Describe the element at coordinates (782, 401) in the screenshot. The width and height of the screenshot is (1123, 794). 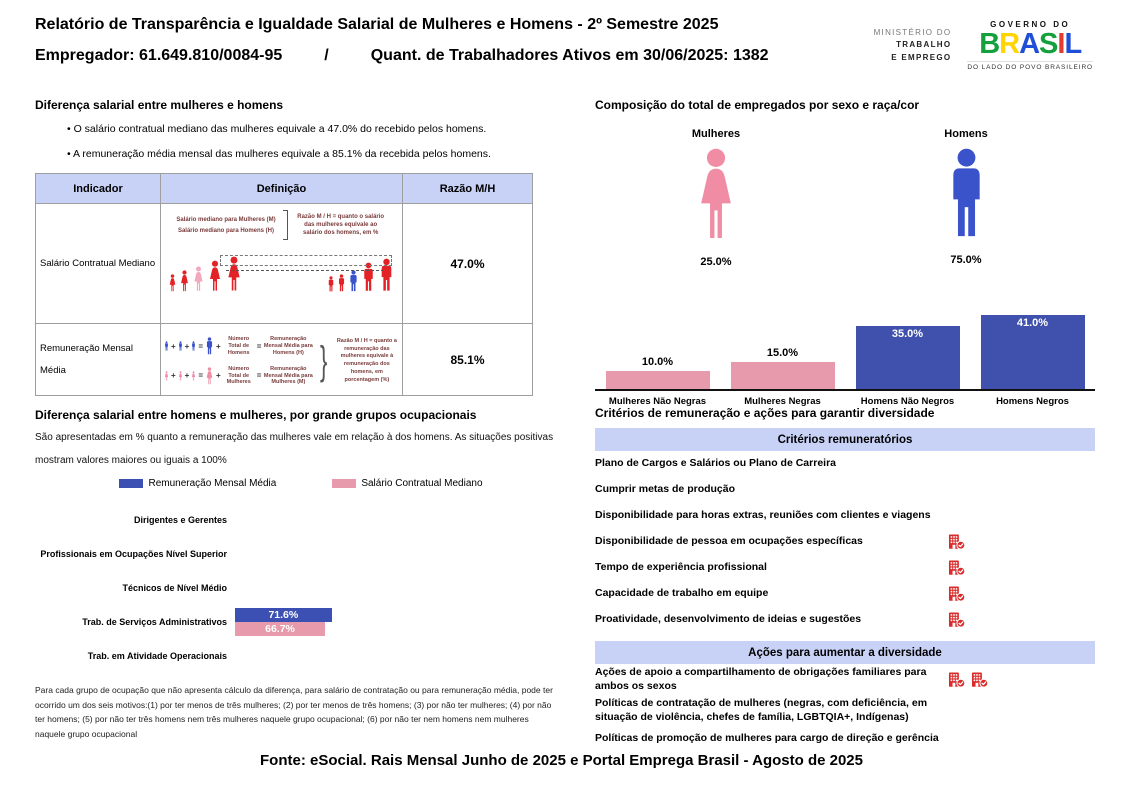
I see `race-category-label: Mulheres Negras` at that location.